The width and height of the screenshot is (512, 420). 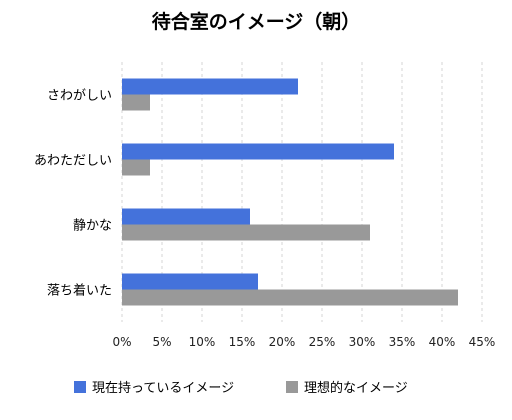 I want to click on category-label: 静かな, so click(x=92, y=226).